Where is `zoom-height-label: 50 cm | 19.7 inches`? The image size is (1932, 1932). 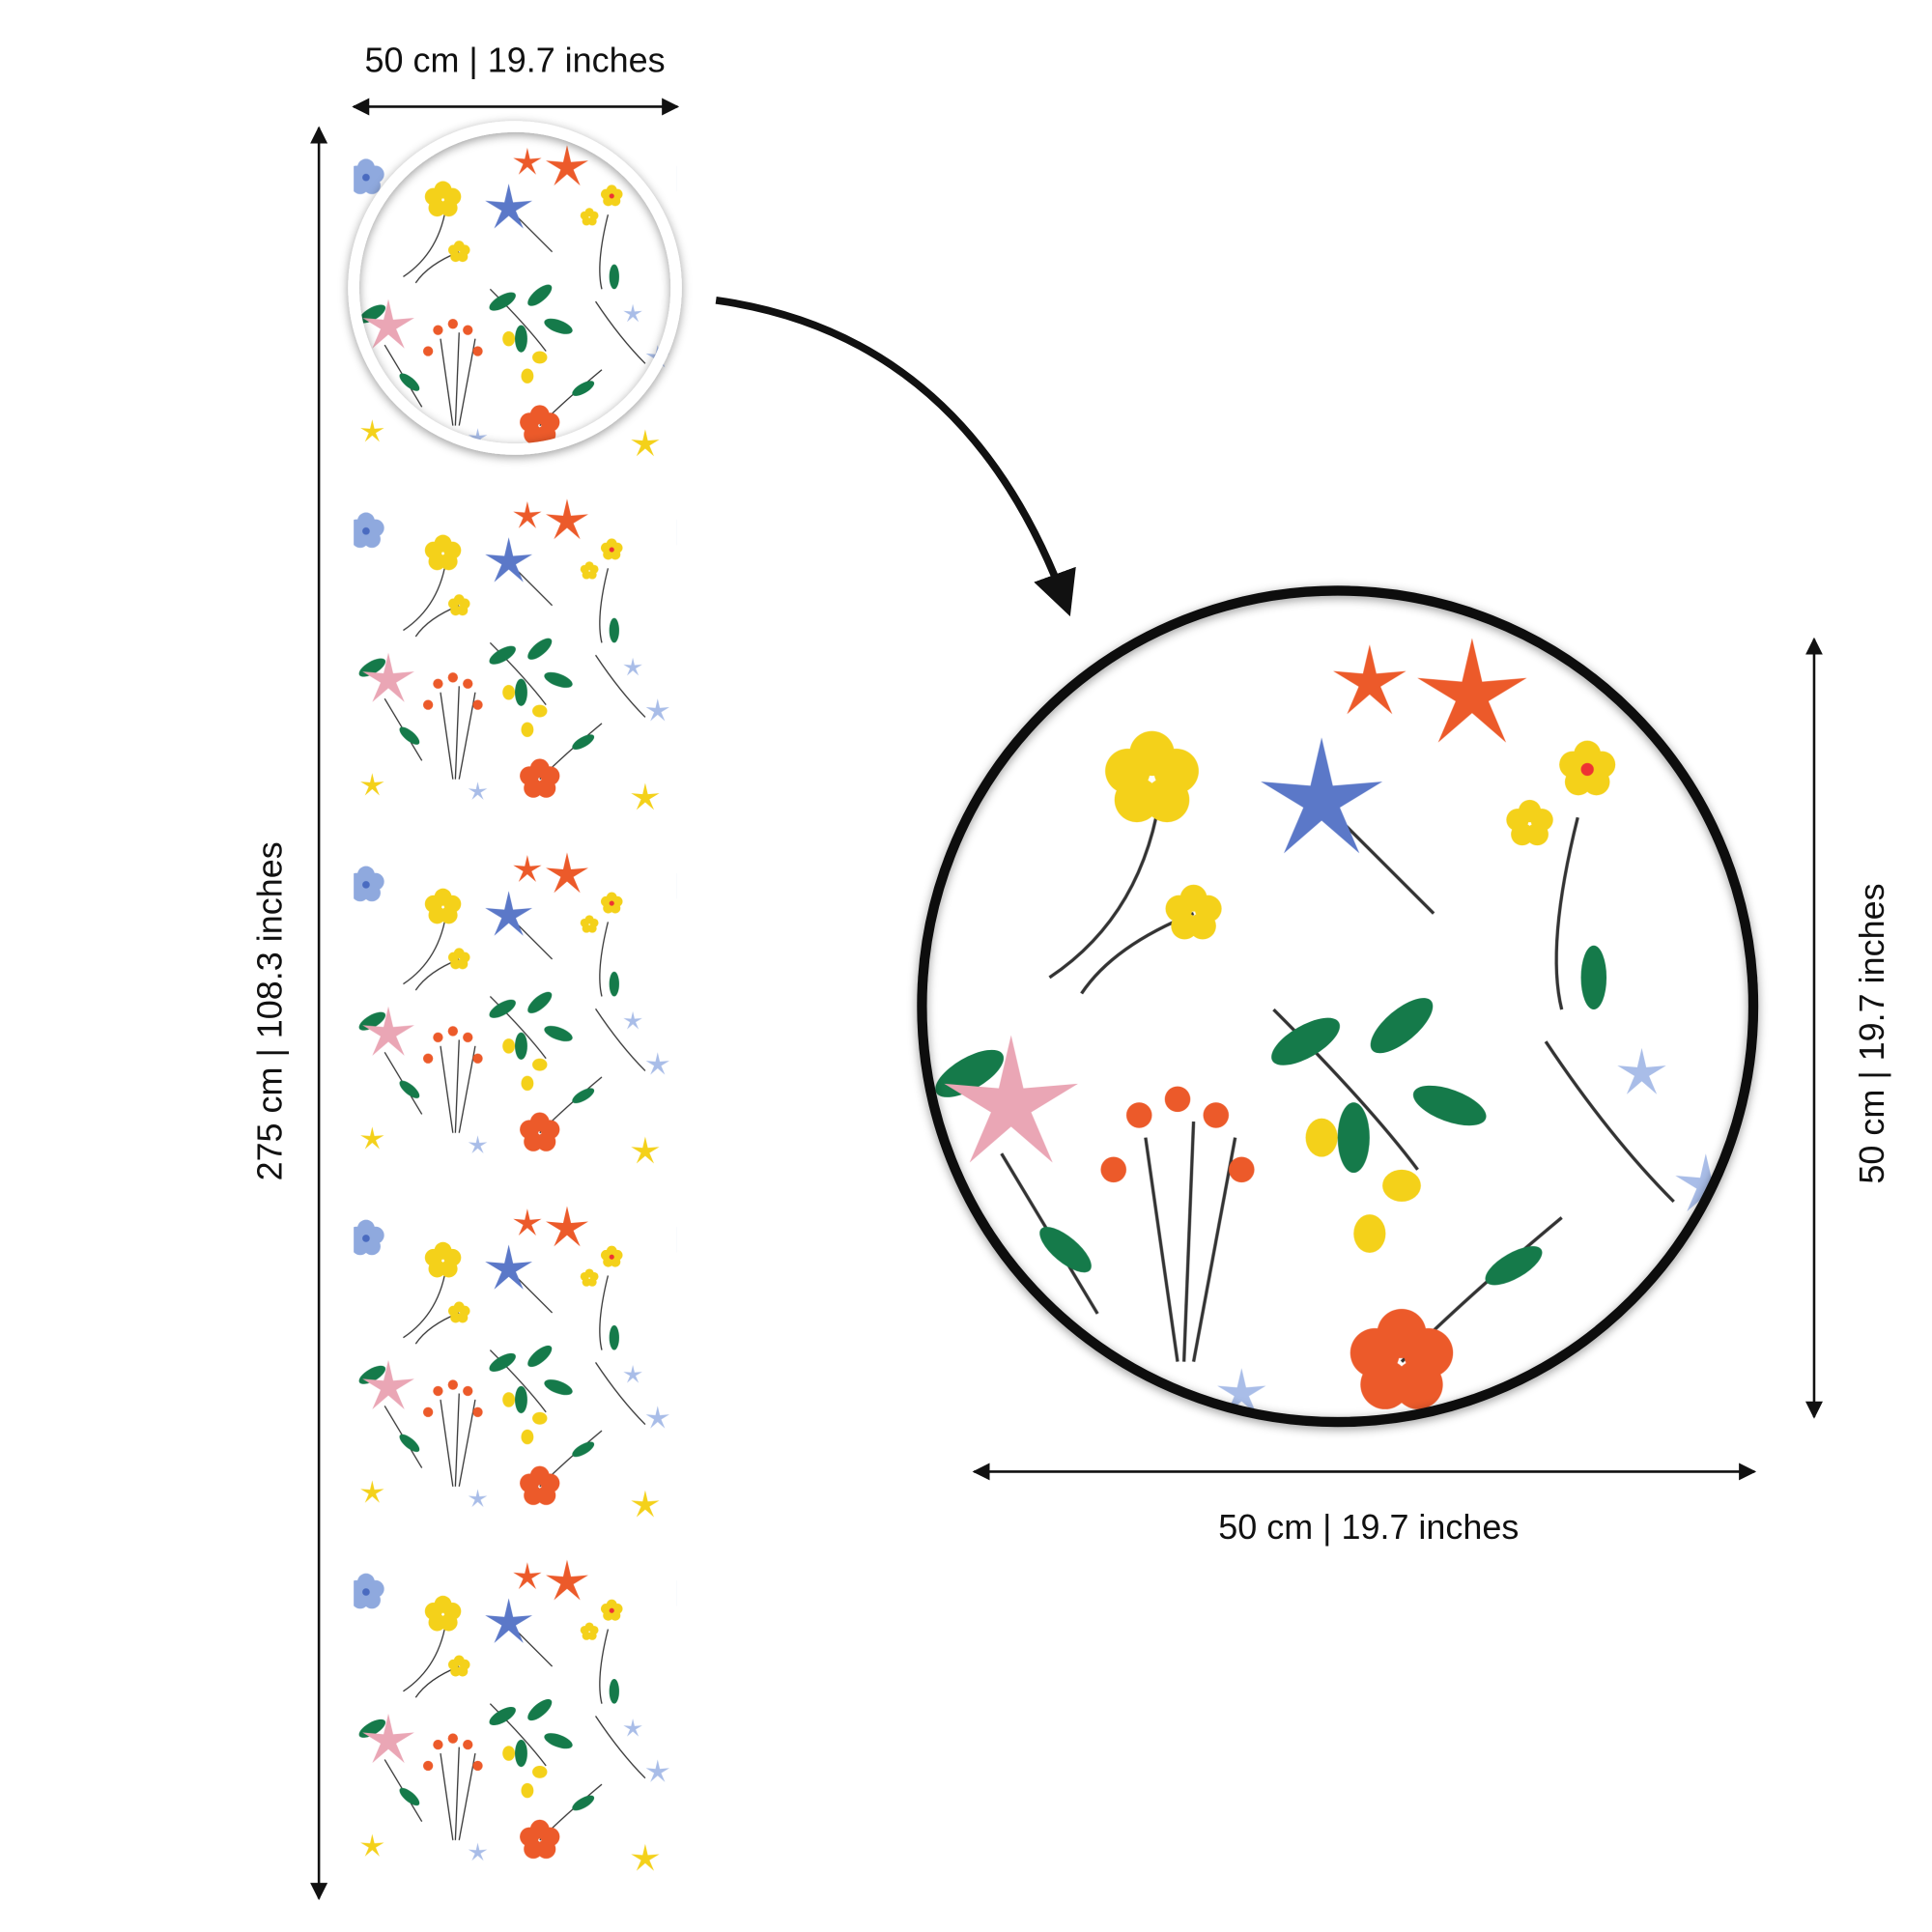 zoom-height-label: 50 cm | 19.7 inches is located at coordinates (1871, 1033).